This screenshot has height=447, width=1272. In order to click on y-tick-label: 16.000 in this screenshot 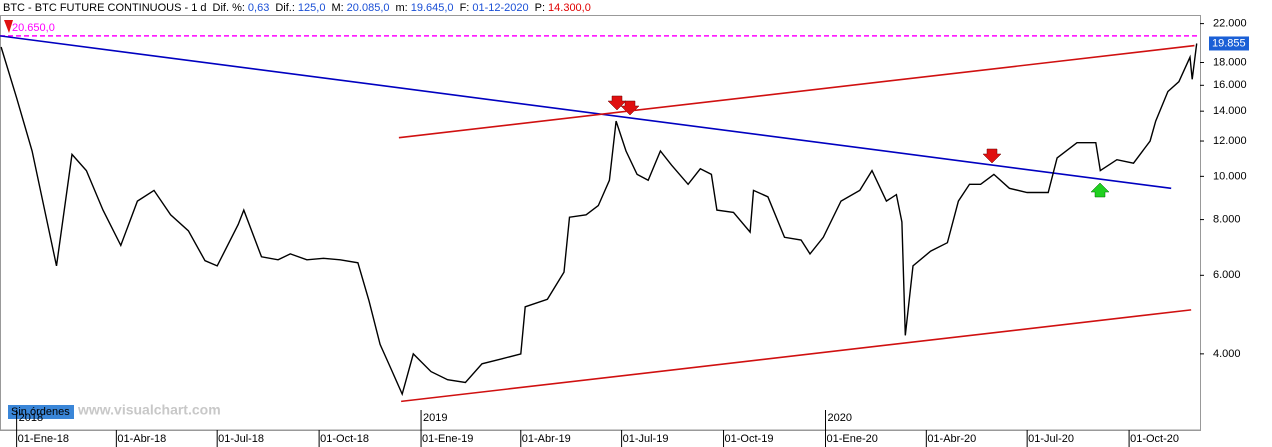, I will do `click(1230, 85)`.